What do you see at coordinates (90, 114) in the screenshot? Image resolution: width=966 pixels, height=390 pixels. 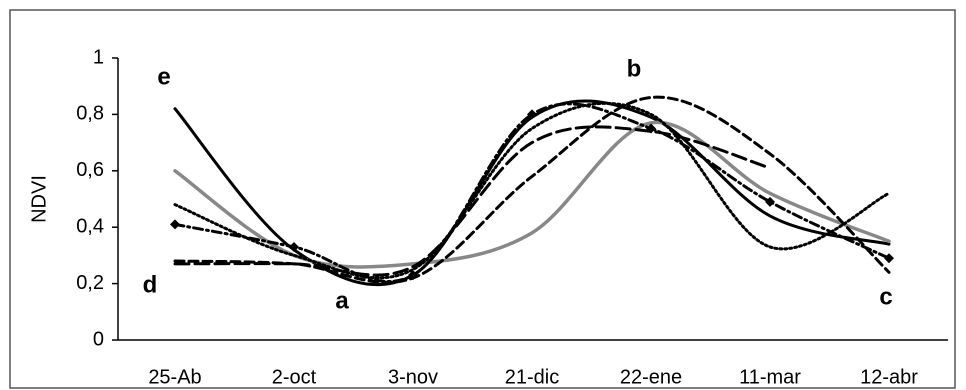 I see `y-tick-label: 0,8` at bounding box center [90, 114].